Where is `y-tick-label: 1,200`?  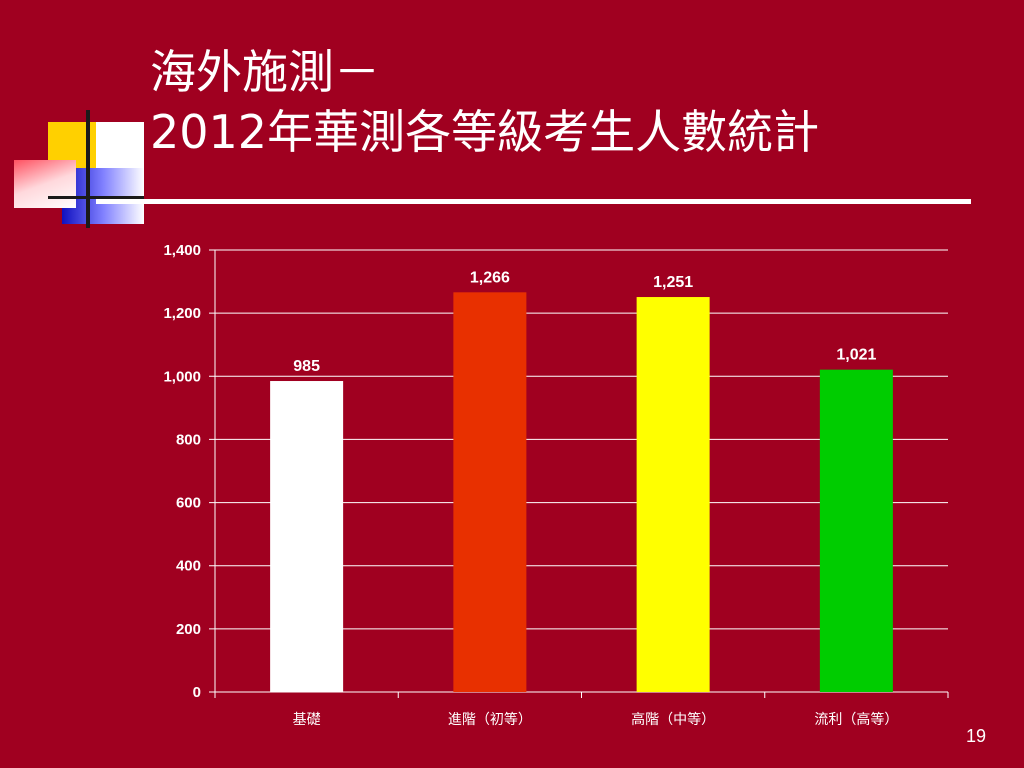 y-tick-label: 1,200 is located at coordinates (182, 313).